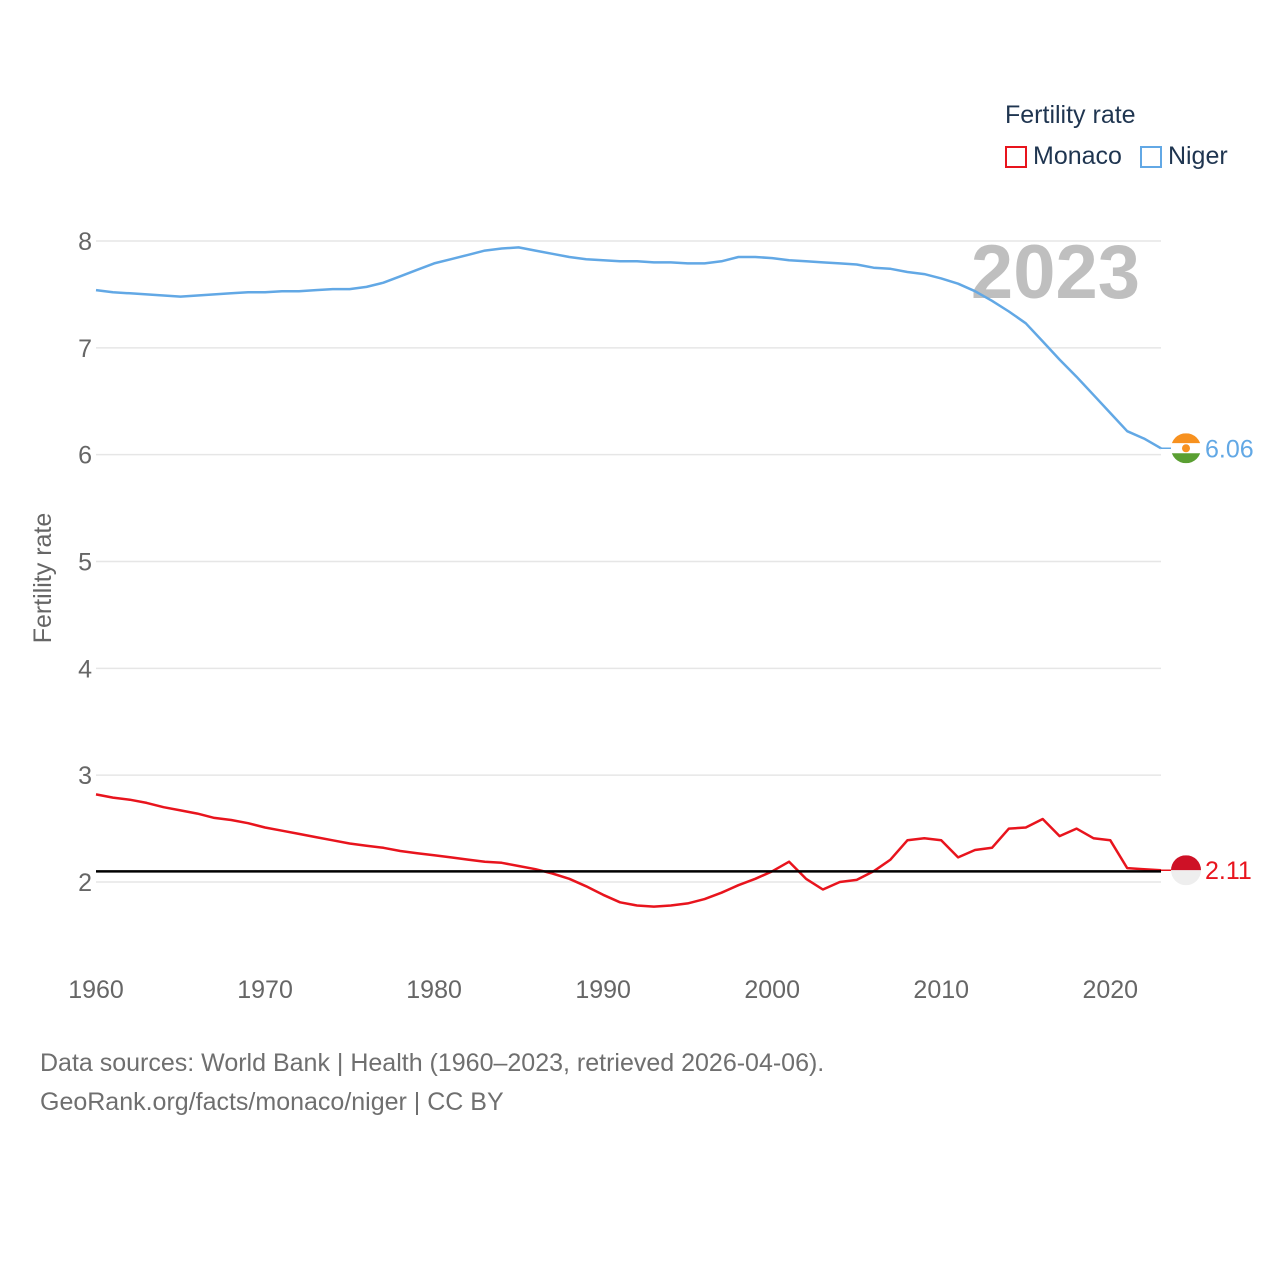 This screenshot has height=1280, width=1280. I want to click on series-end-markers: 2.11 6.06, so click(1207, 659).